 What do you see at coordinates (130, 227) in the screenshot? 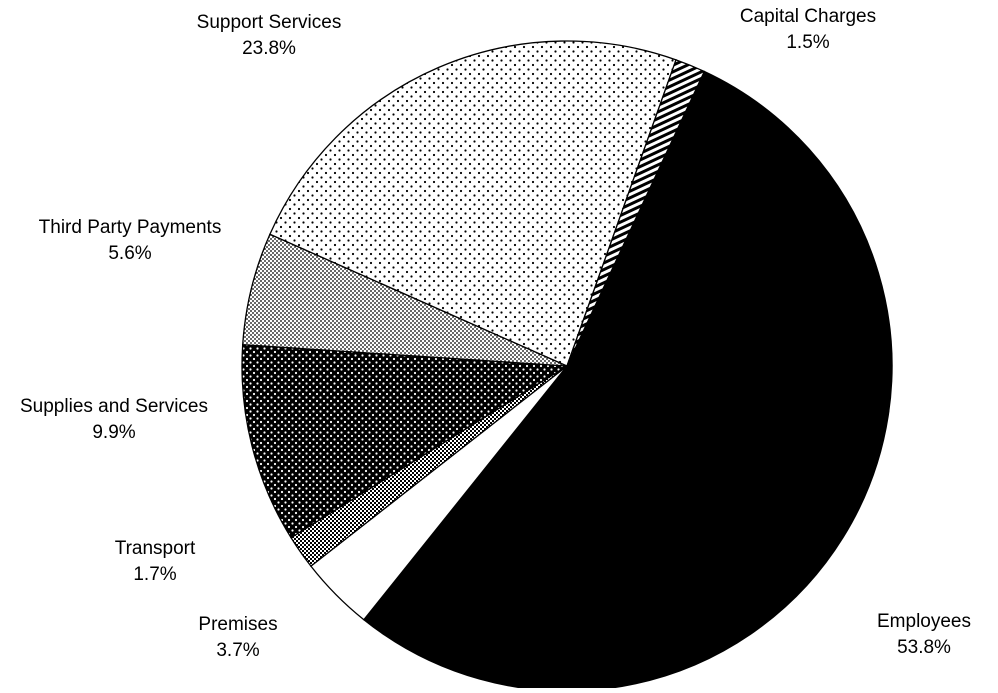
I see `slice-label-name: Third Party Payments` at bounding box center [130, 227].